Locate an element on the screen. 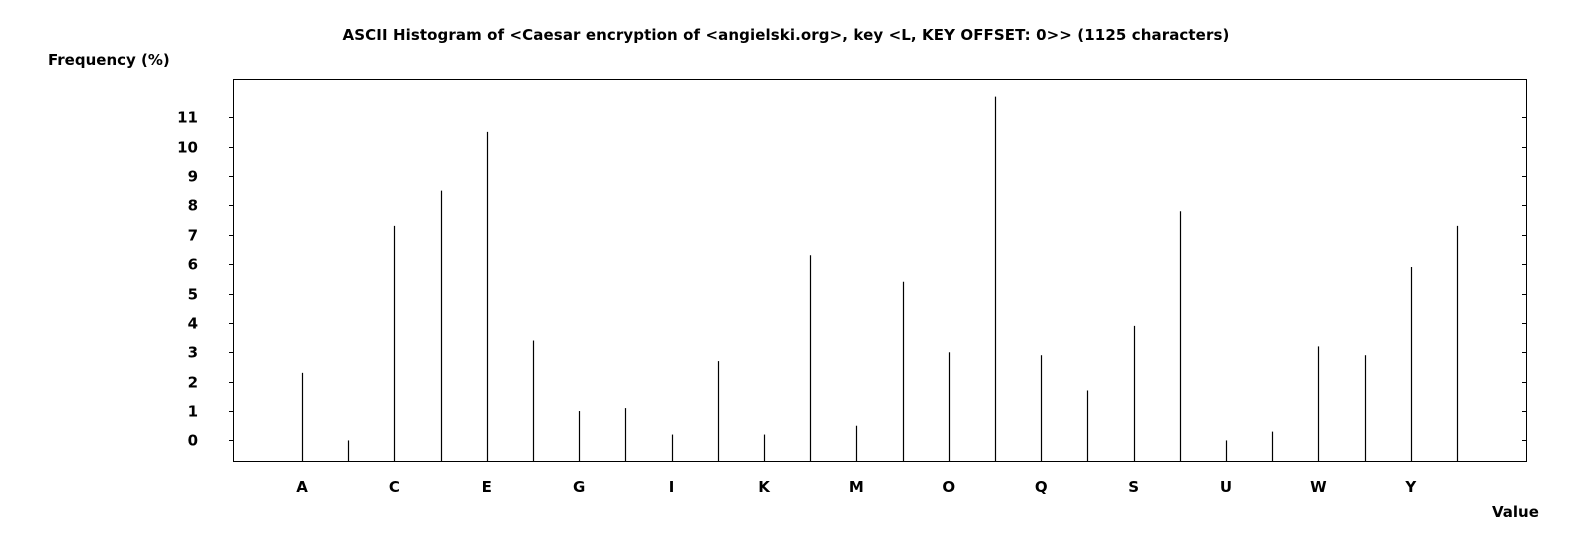  y-tick-label: 3 is located at coordinates (193, 353).